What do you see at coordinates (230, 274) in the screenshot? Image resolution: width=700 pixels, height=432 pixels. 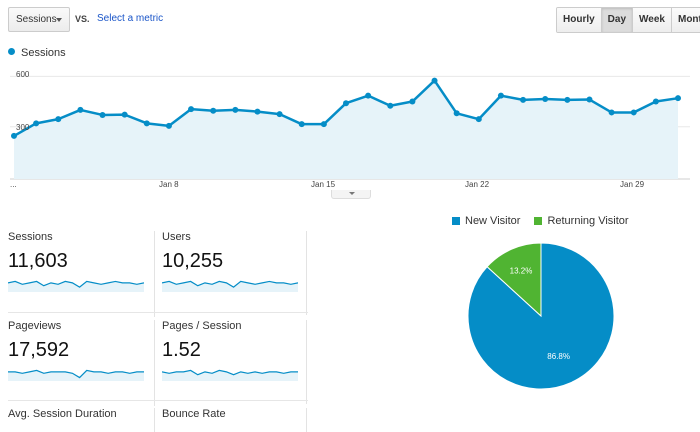 I see `metric-card-users: Users 10,255` at bounding box center [230, 274].